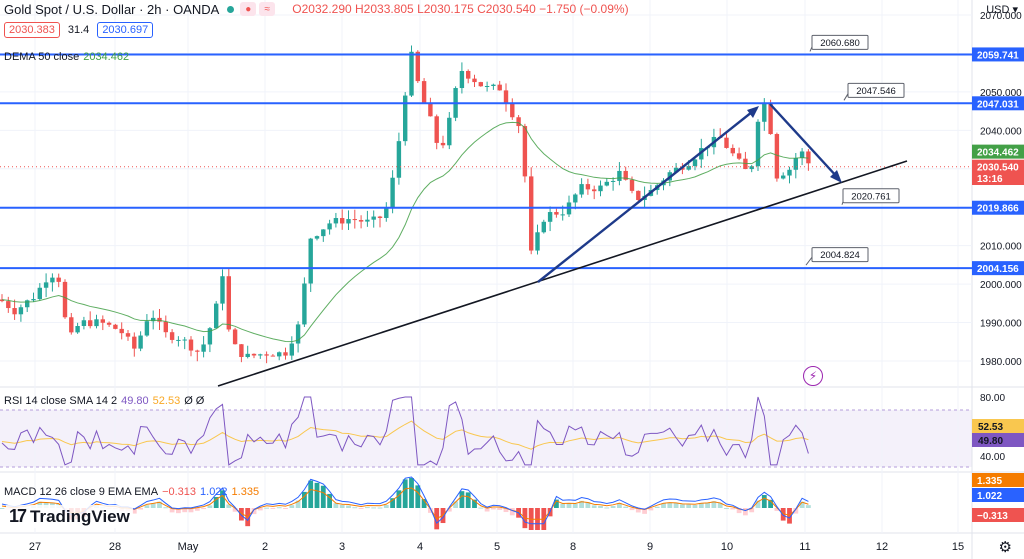 The image size is (1024, 559). I want to click on logo-text: TradingView, so click(80, 516).